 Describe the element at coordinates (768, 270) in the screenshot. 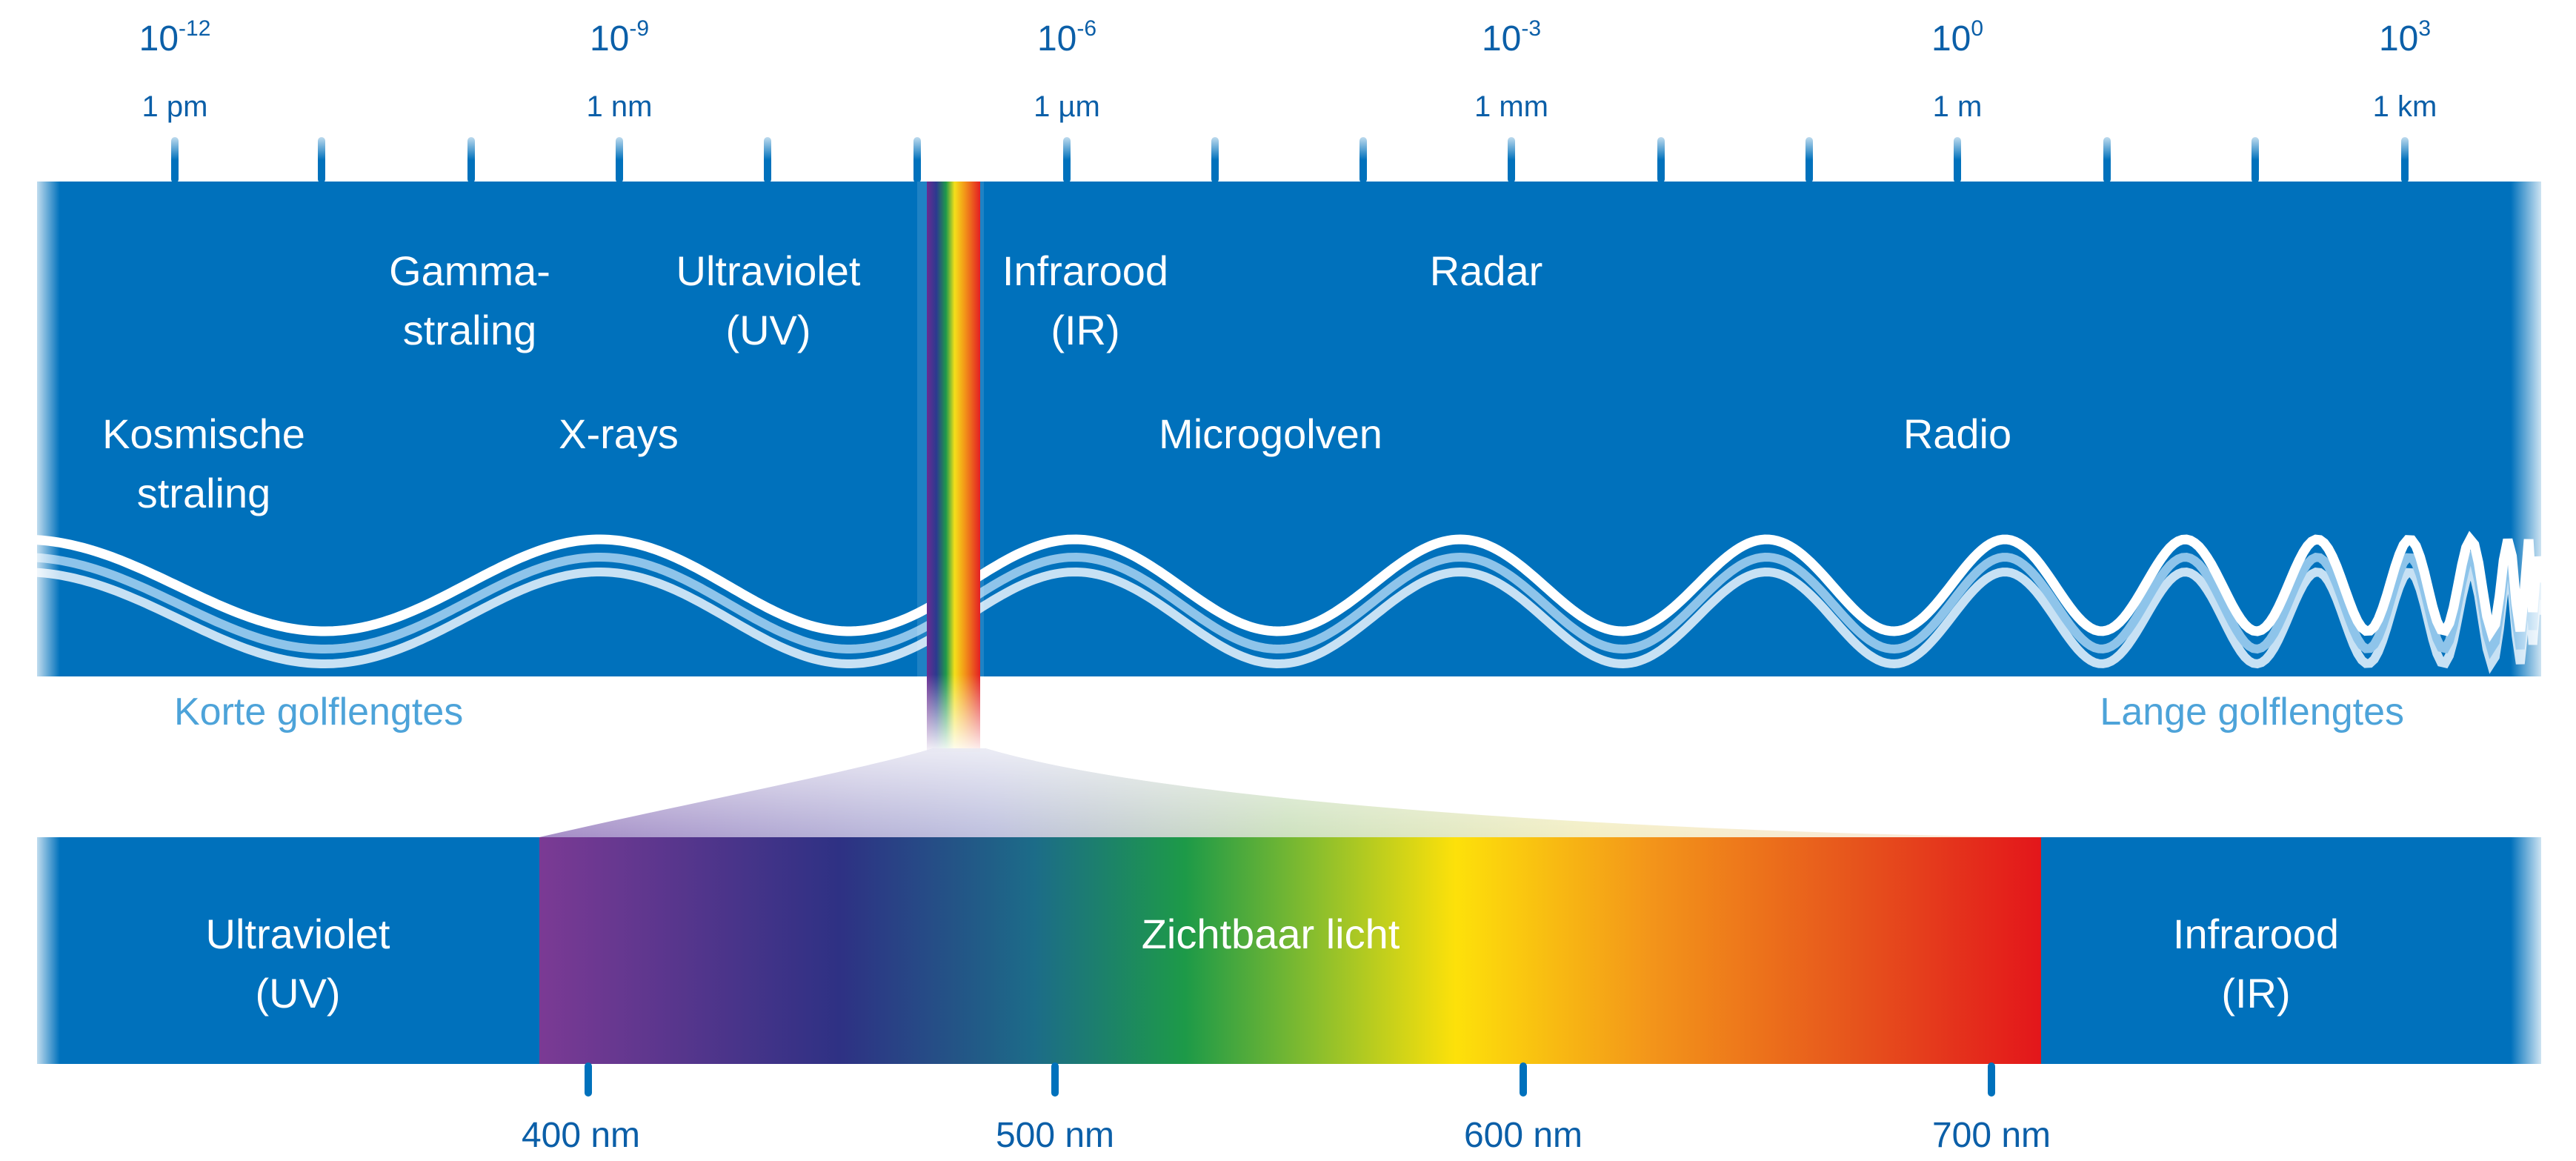

I see `band-label-uv: Ultraviolet` at that location.